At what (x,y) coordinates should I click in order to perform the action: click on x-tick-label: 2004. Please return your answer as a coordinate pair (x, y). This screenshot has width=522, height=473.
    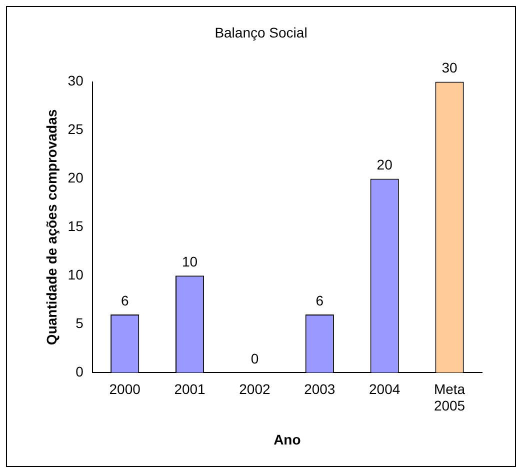
    Looking at the image, I should click on (384, 388).